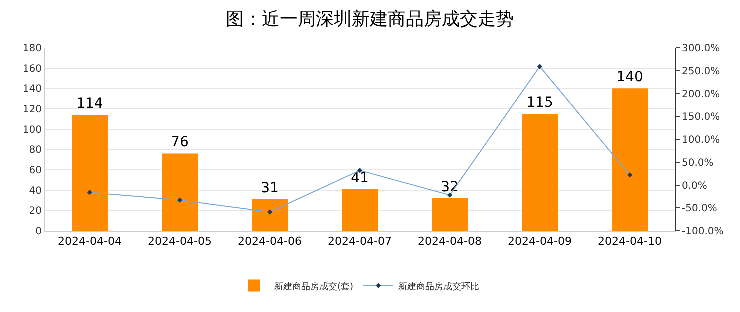 The width and height of the screenshot is (740, 312). I want to click on y-tick-label: 60, so click(35, 171).